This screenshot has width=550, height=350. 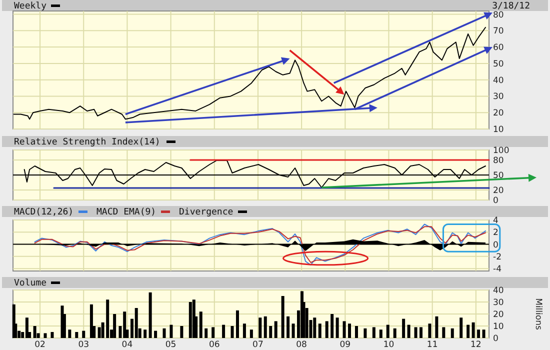 What do you see at coordinates (497, 269) in the screenshot?
I see `y-tick-label: -4` at bounding box center [497, 269].